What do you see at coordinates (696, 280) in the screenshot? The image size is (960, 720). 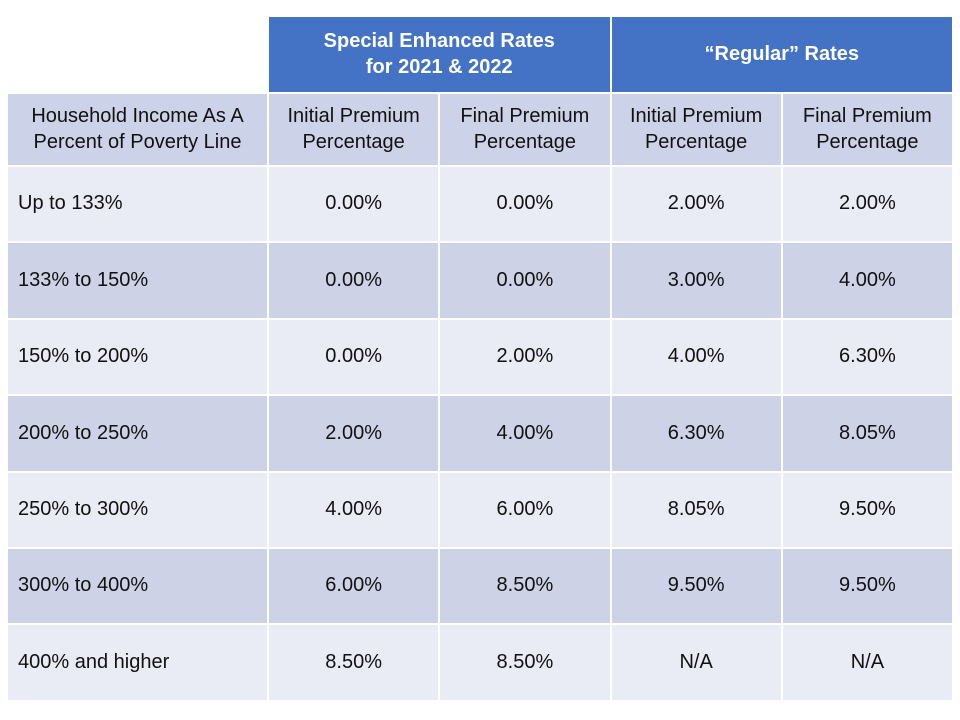 I see `value-cell: 3.00%` at bounding box center [696, 280].